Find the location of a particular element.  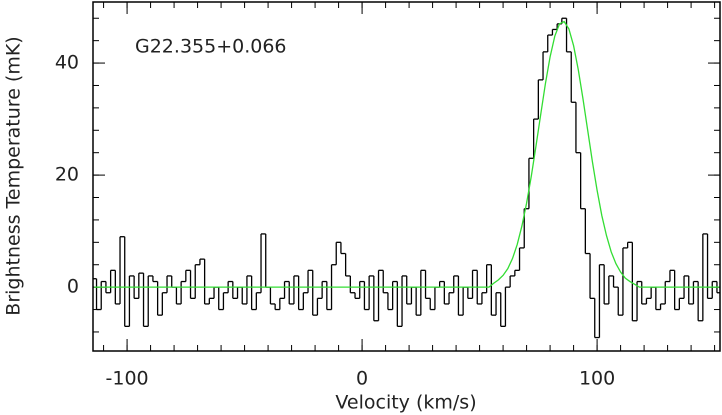

x-tick-label: 100 is located at coordinates (597, 379).